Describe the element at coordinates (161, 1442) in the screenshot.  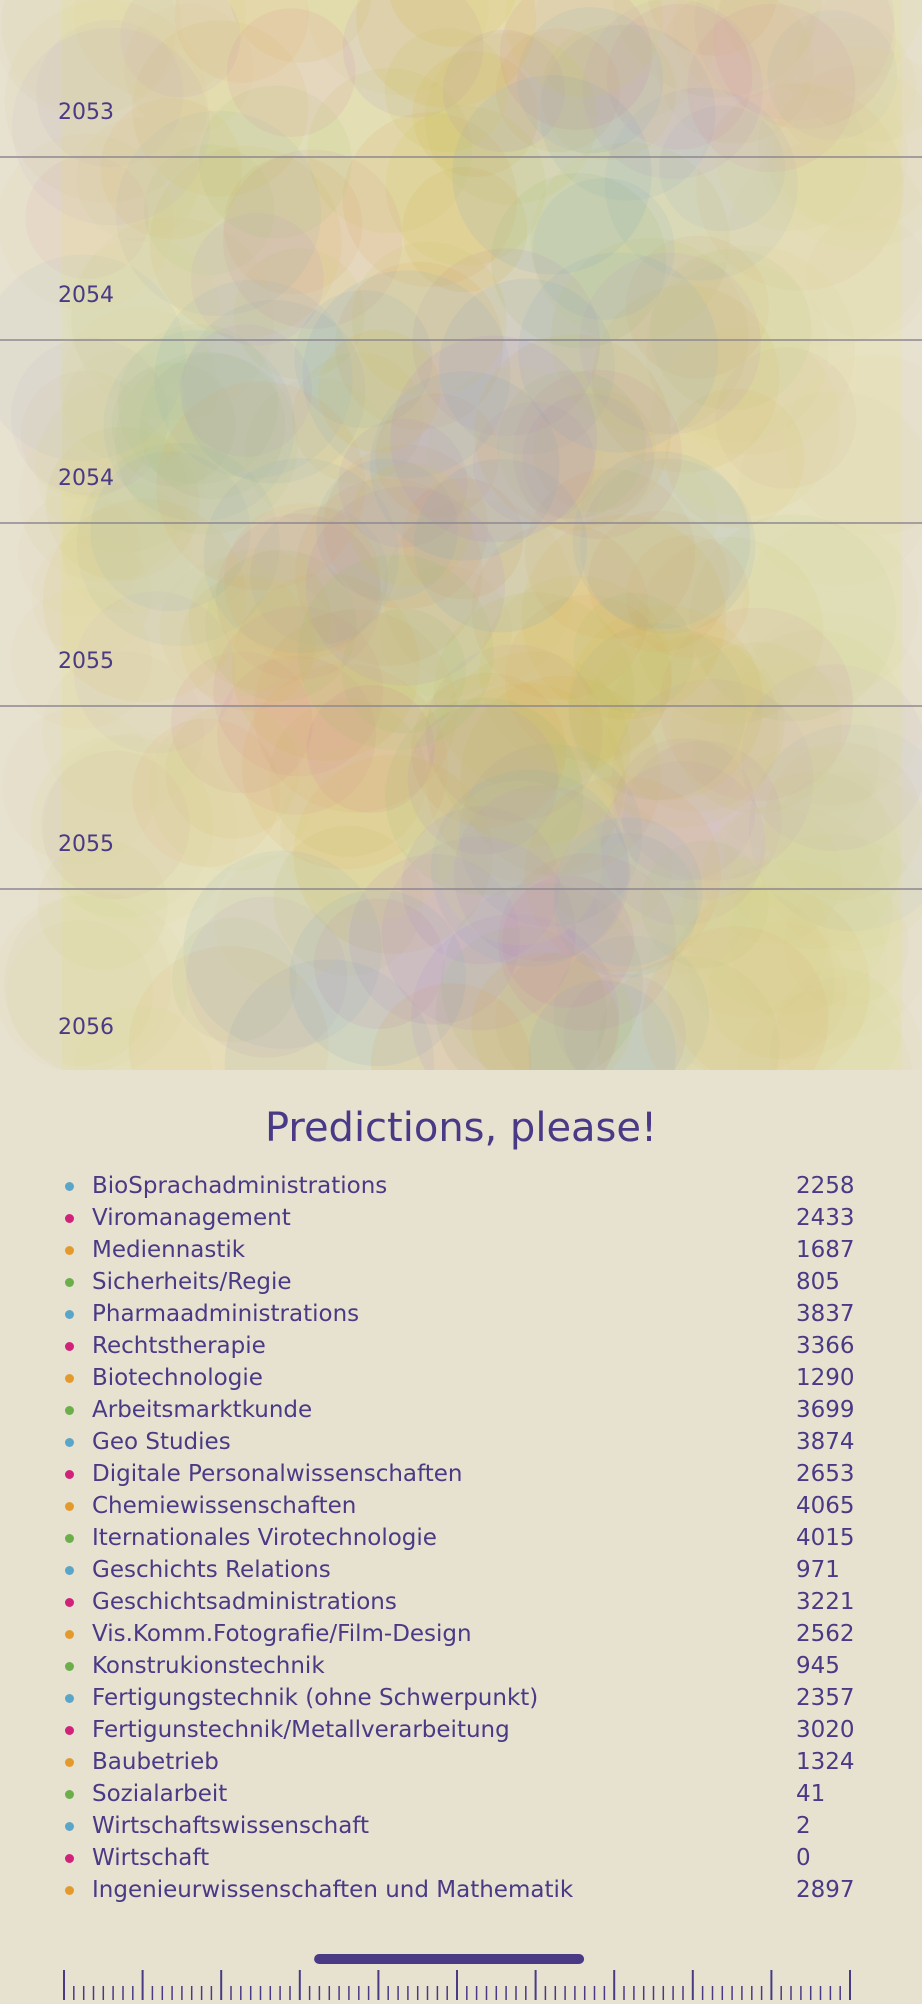
I see `legend-label: Geo Studies` at that location.